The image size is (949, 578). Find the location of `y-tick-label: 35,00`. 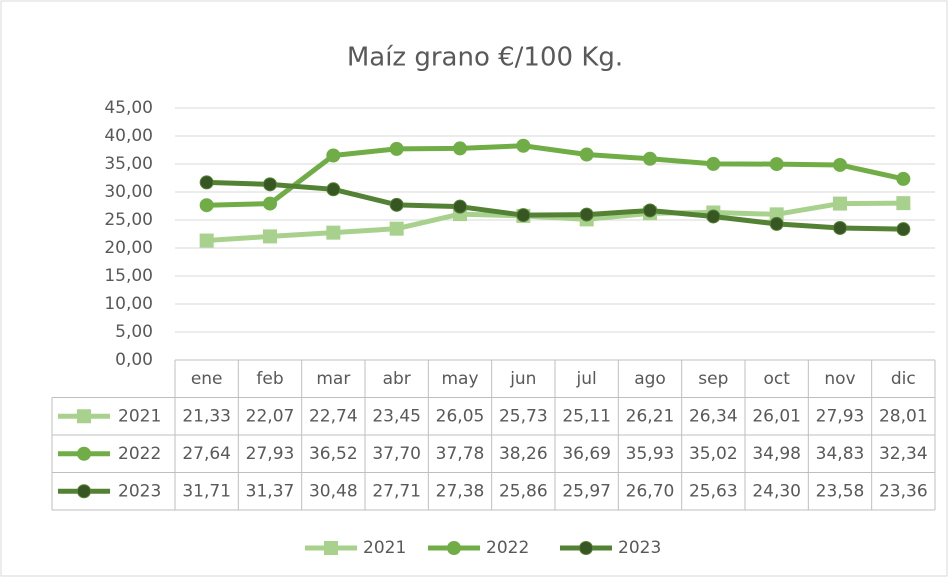

y-tick-label: 35,00 is located at coordinates (128, 164).